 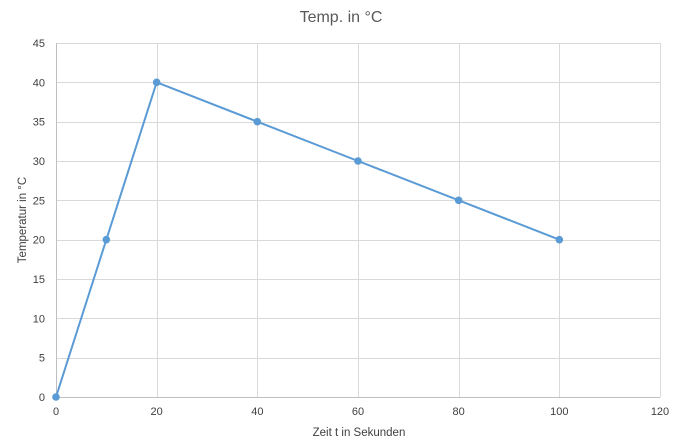 I want to click on y-tick-label: 40, so click(x=39, y=83).